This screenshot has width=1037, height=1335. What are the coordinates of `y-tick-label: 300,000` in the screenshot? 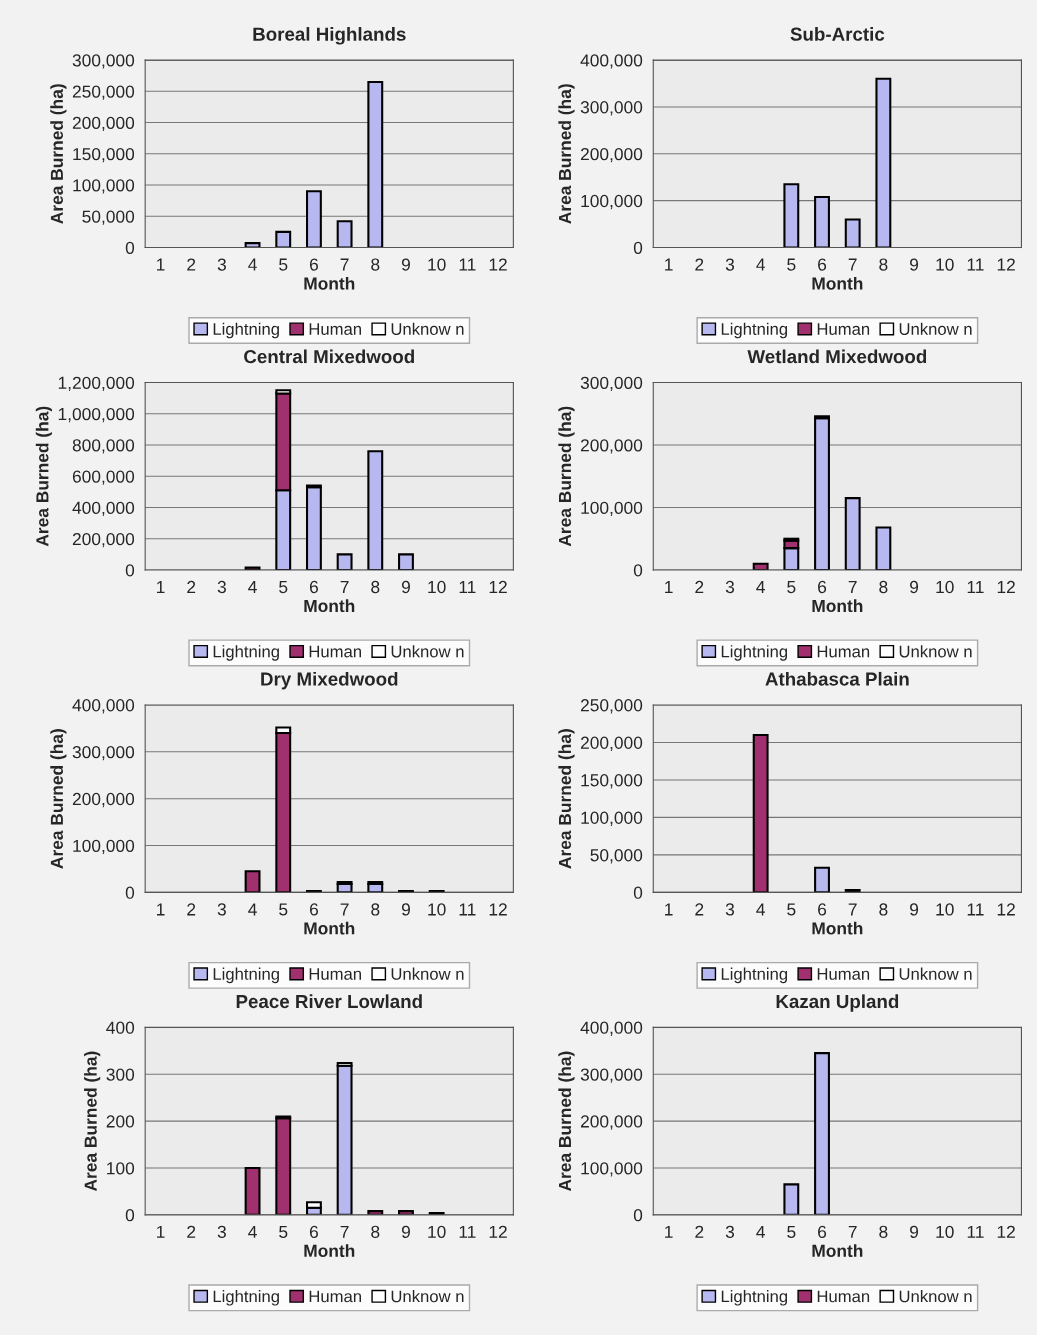 It's located at (611, 1075).